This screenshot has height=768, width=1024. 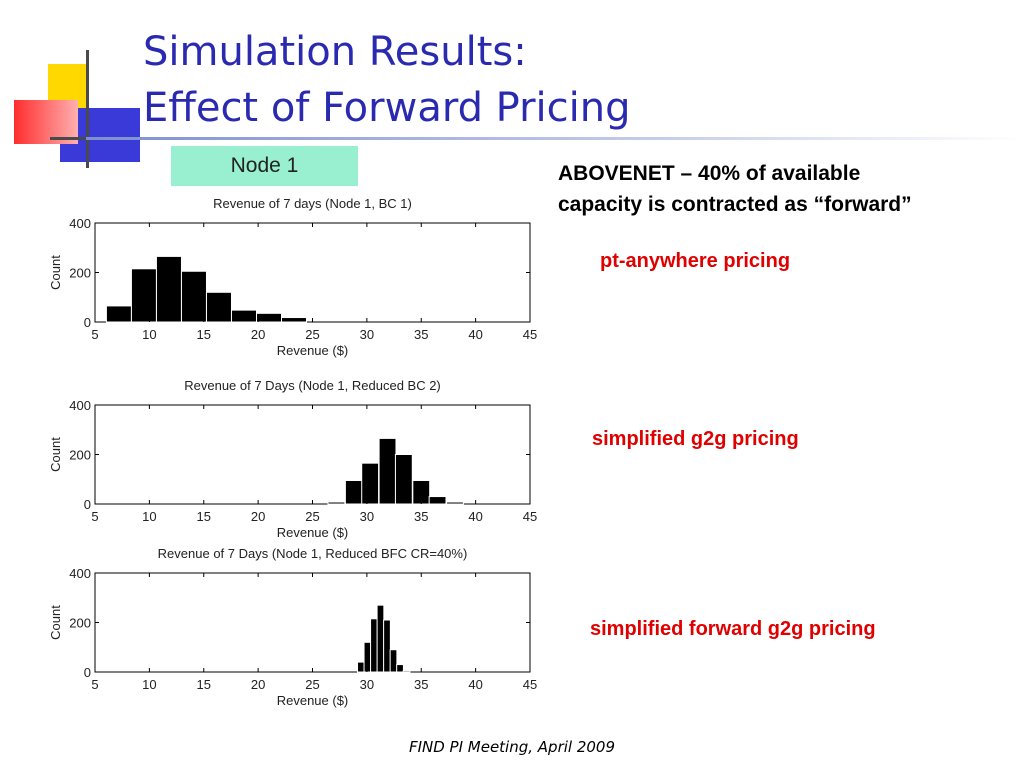 I want to click on title-underline, so click(x=555, y=138).